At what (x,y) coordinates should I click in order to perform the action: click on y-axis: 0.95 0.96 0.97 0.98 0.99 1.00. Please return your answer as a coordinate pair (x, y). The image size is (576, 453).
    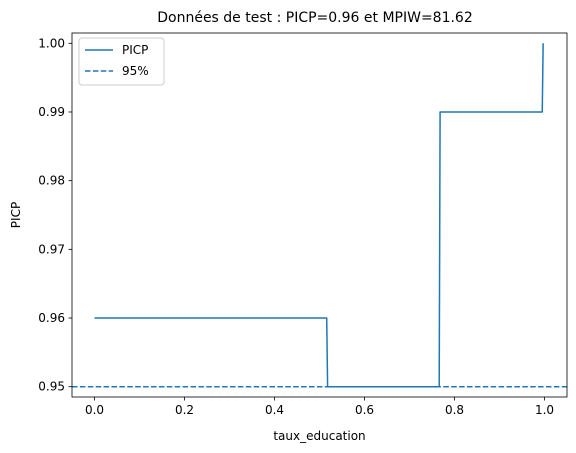
    Looking at the image, I should click on (55, 215).